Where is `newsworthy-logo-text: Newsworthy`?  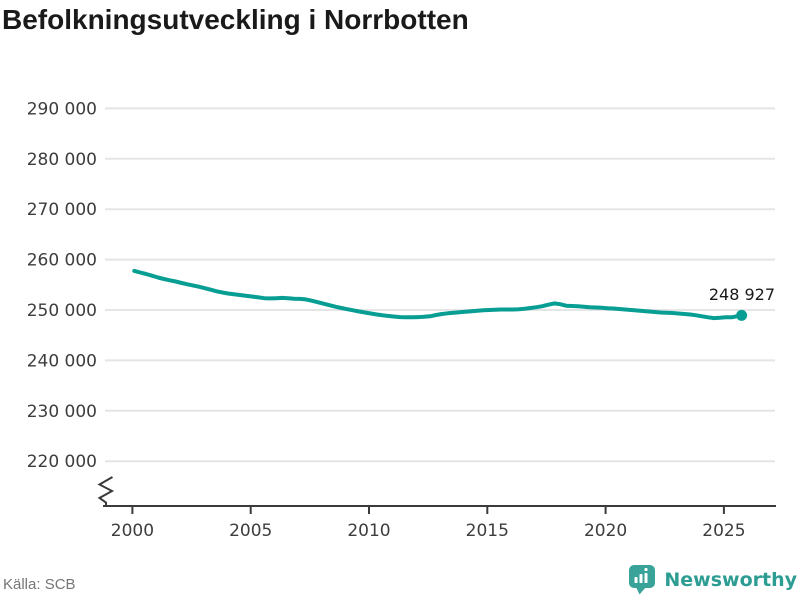 newsworthy-logo-text: Newsworthy is located at coordinates (730, 580).